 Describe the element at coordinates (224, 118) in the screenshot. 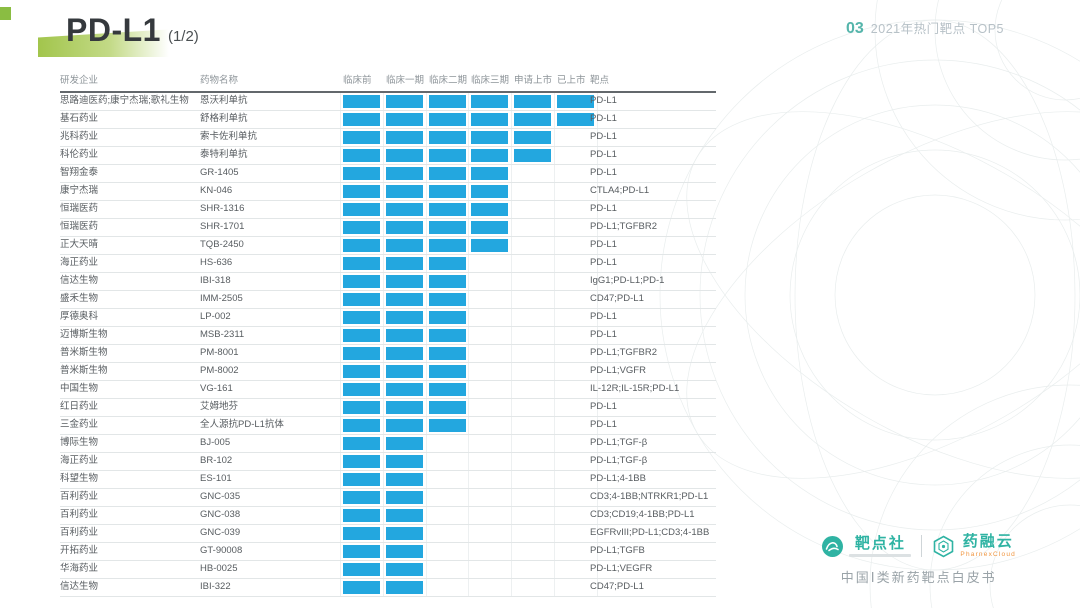

I see `drug-cell: 舒格利单抗` at that location.